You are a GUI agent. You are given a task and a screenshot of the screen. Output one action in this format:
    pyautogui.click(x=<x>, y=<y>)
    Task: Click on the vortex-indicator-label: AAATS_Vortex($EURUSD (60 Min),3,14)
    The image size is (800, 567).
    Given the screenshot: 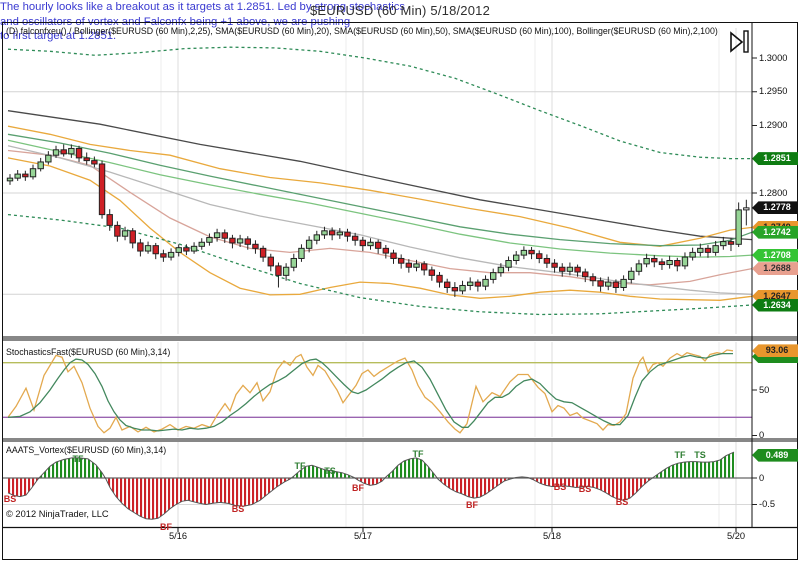 What is the action you would take?
    pyautogui.click(x=86, y=450)
    